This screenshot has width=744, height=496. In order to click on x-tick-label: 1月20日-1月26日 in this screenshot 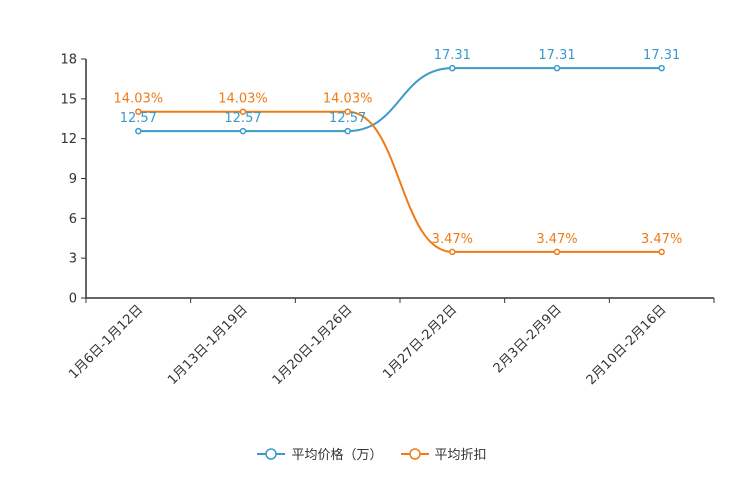, I will do `click(313, 345)`.